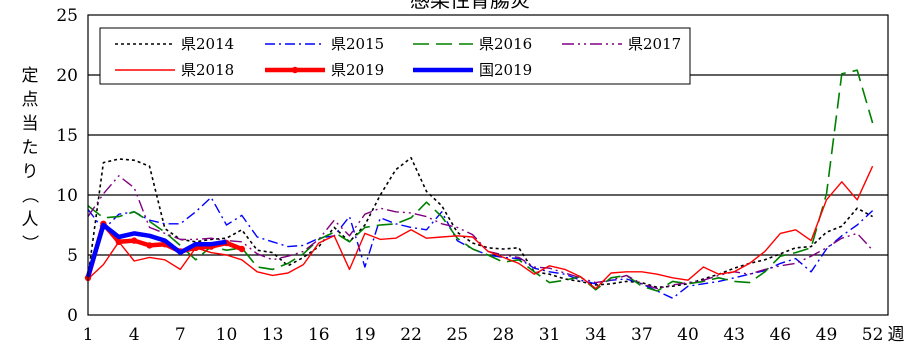  I want to click on y-axis-label-char: た, so click(30, 148).